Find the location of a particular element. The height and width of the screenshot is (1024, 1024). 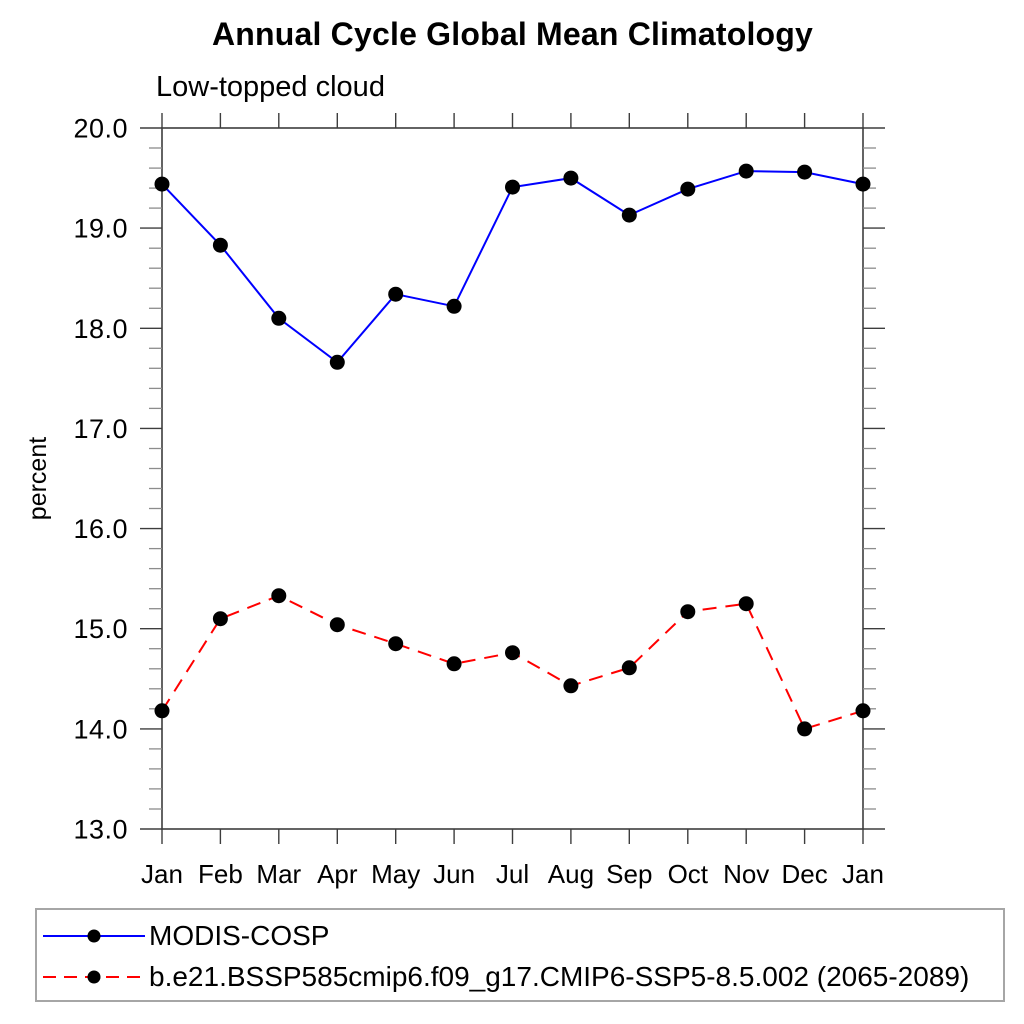

chart-subtitle: Low-topped cloud is located at coordinates (270, 87).